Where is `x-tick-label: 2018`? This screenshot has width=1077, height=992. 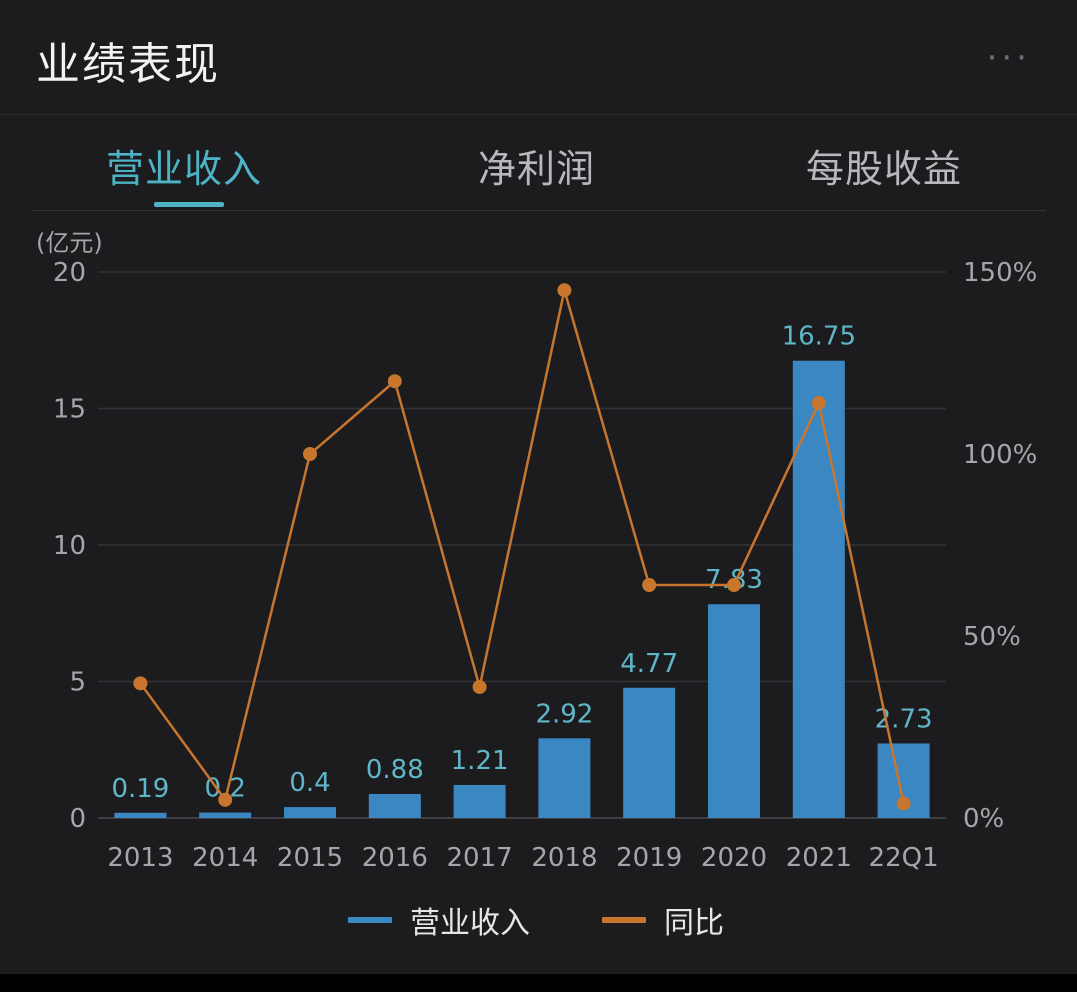 x-tick-label: 2018 is located at coordinates (564, 858).